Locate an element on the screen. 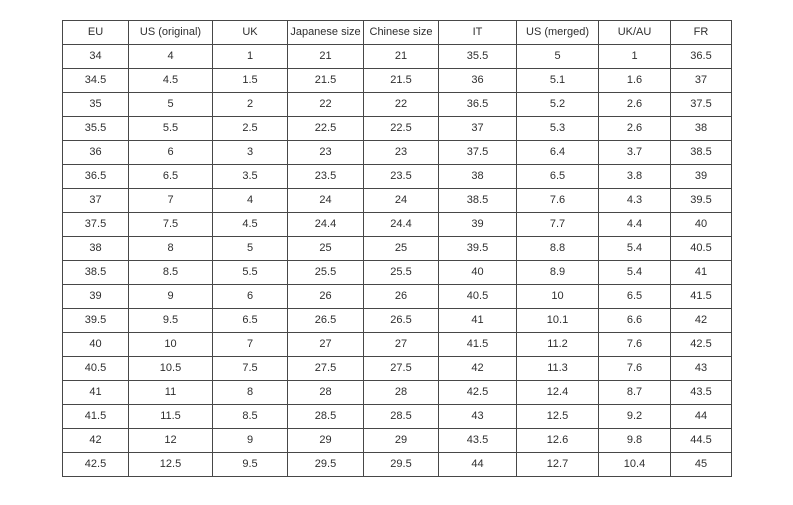 This screenshot has width=793, height=505. column-header: Chinese size is located at coordinates (401, 32).